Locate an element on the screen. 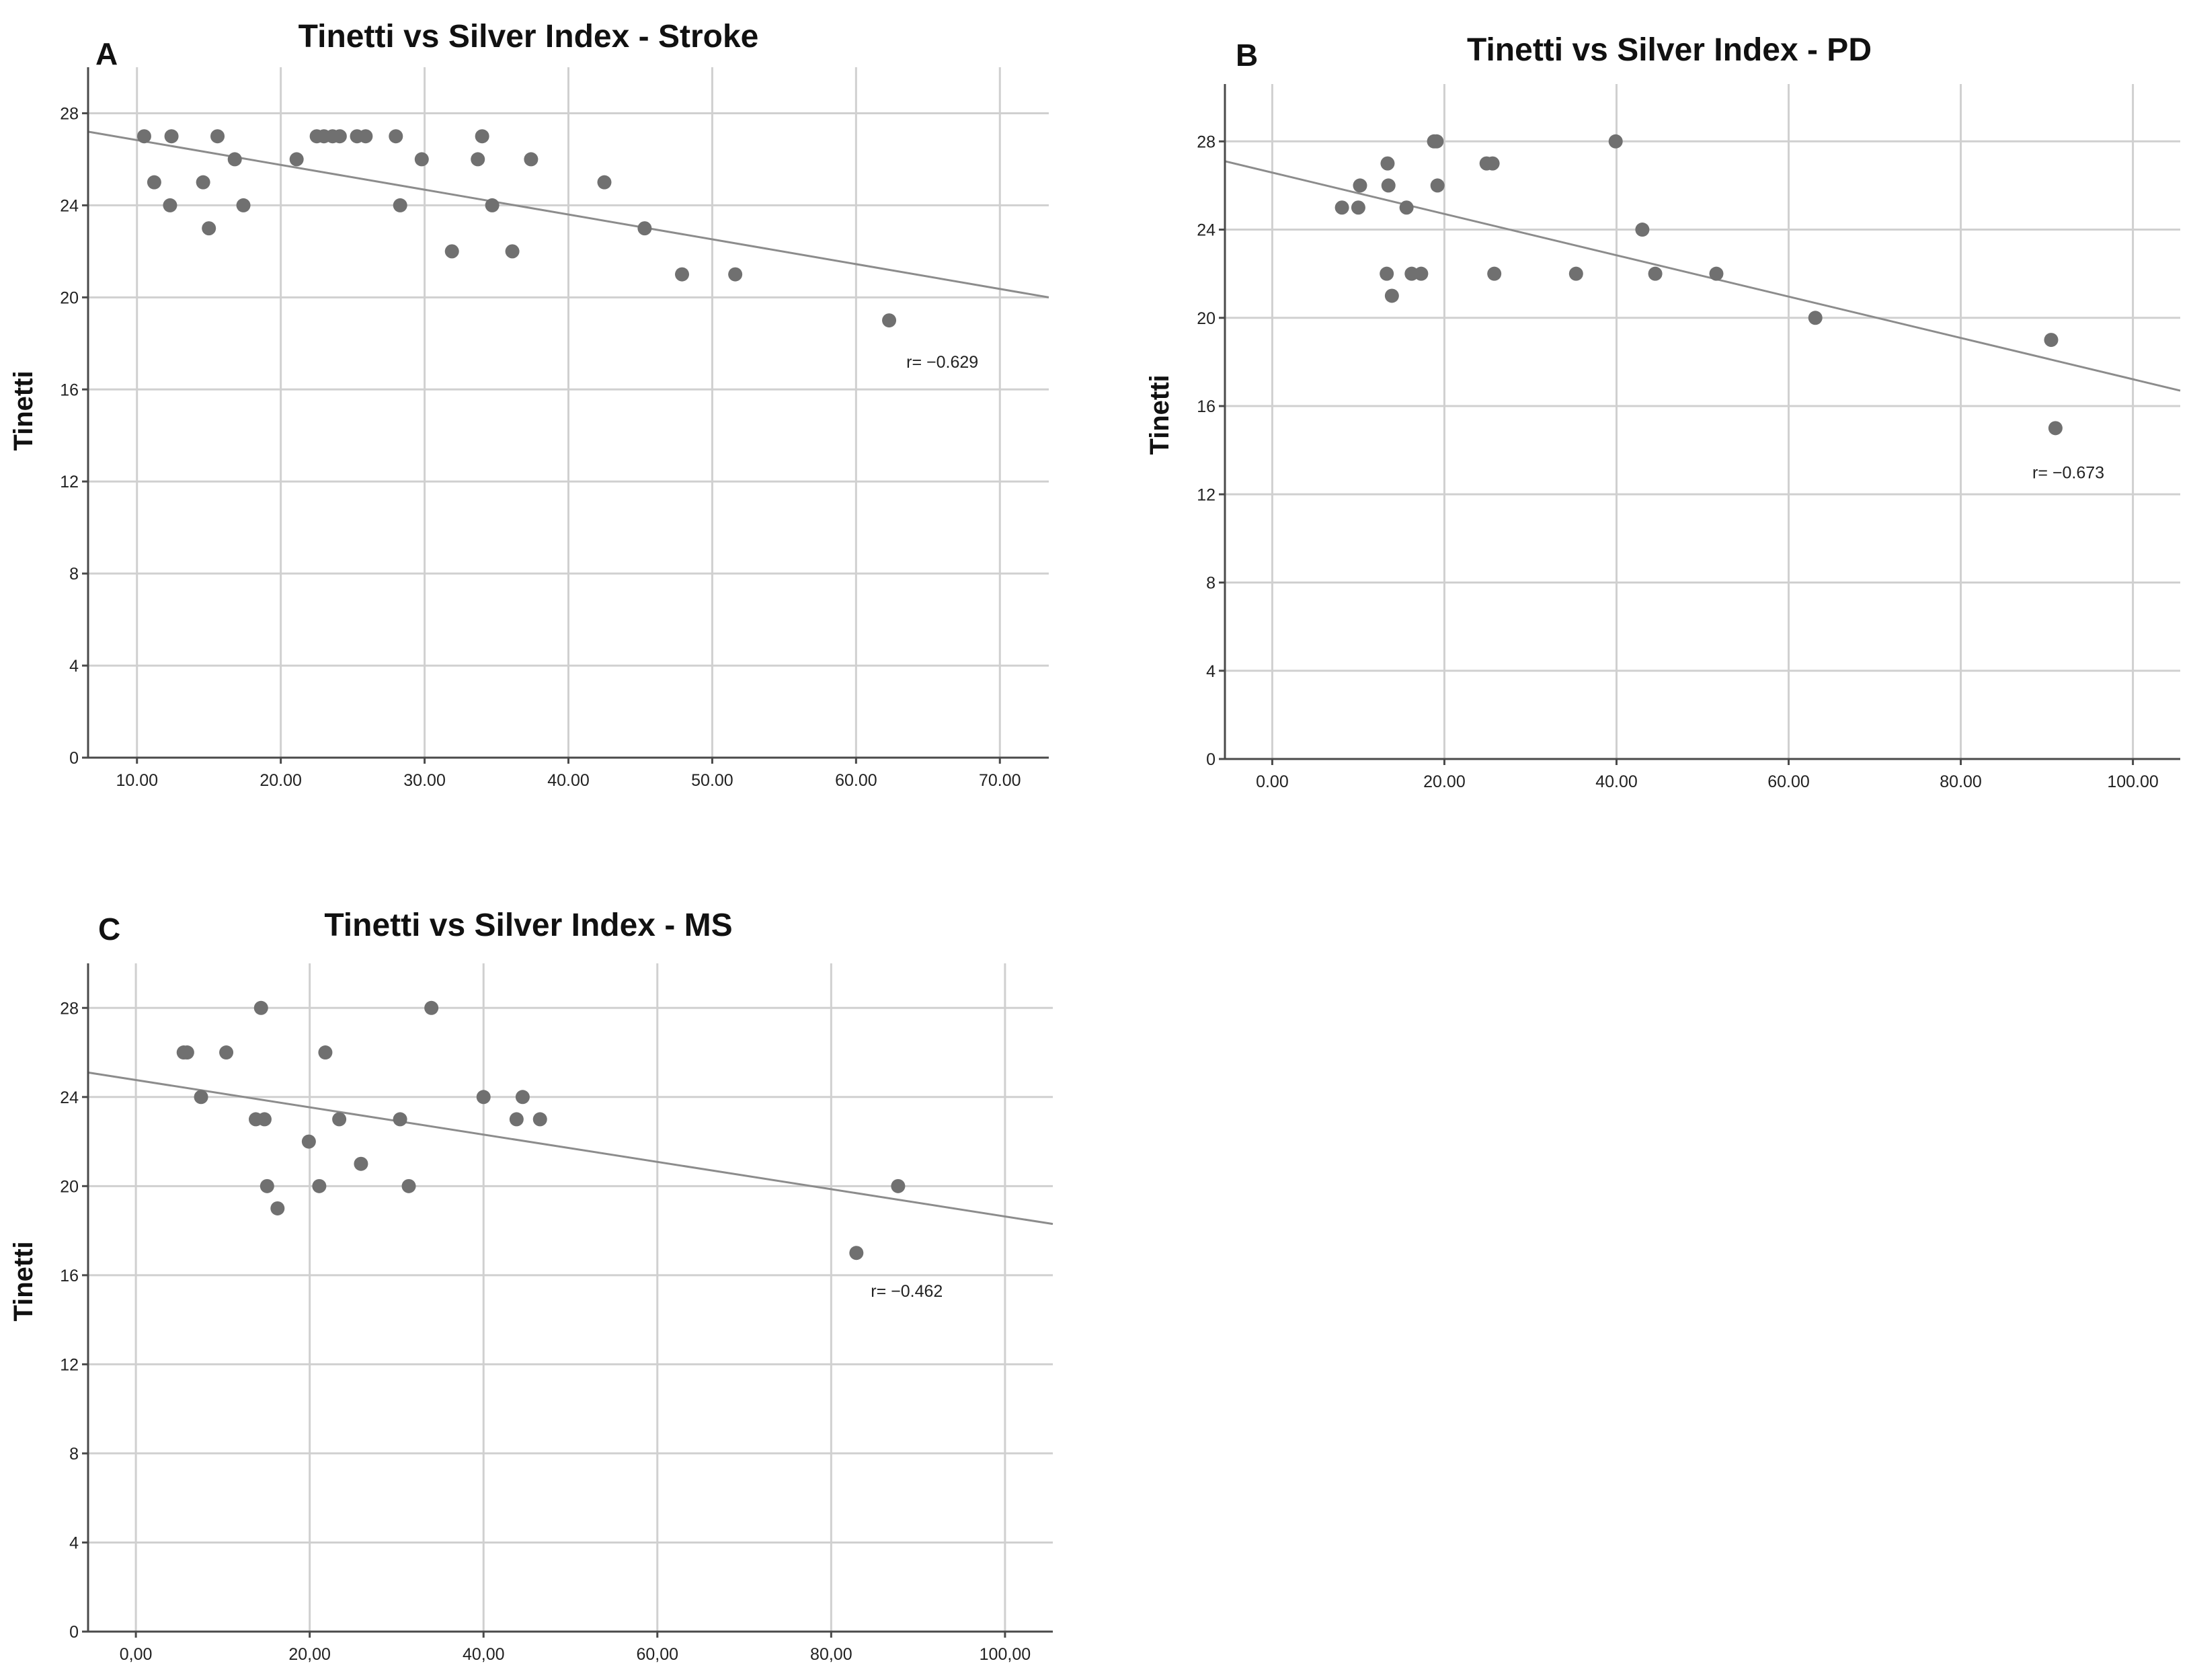 The height and width of the screenshot is (1680, 2191). x-tick-label-ms: 0,00 is located at coordinates (136, 1654).